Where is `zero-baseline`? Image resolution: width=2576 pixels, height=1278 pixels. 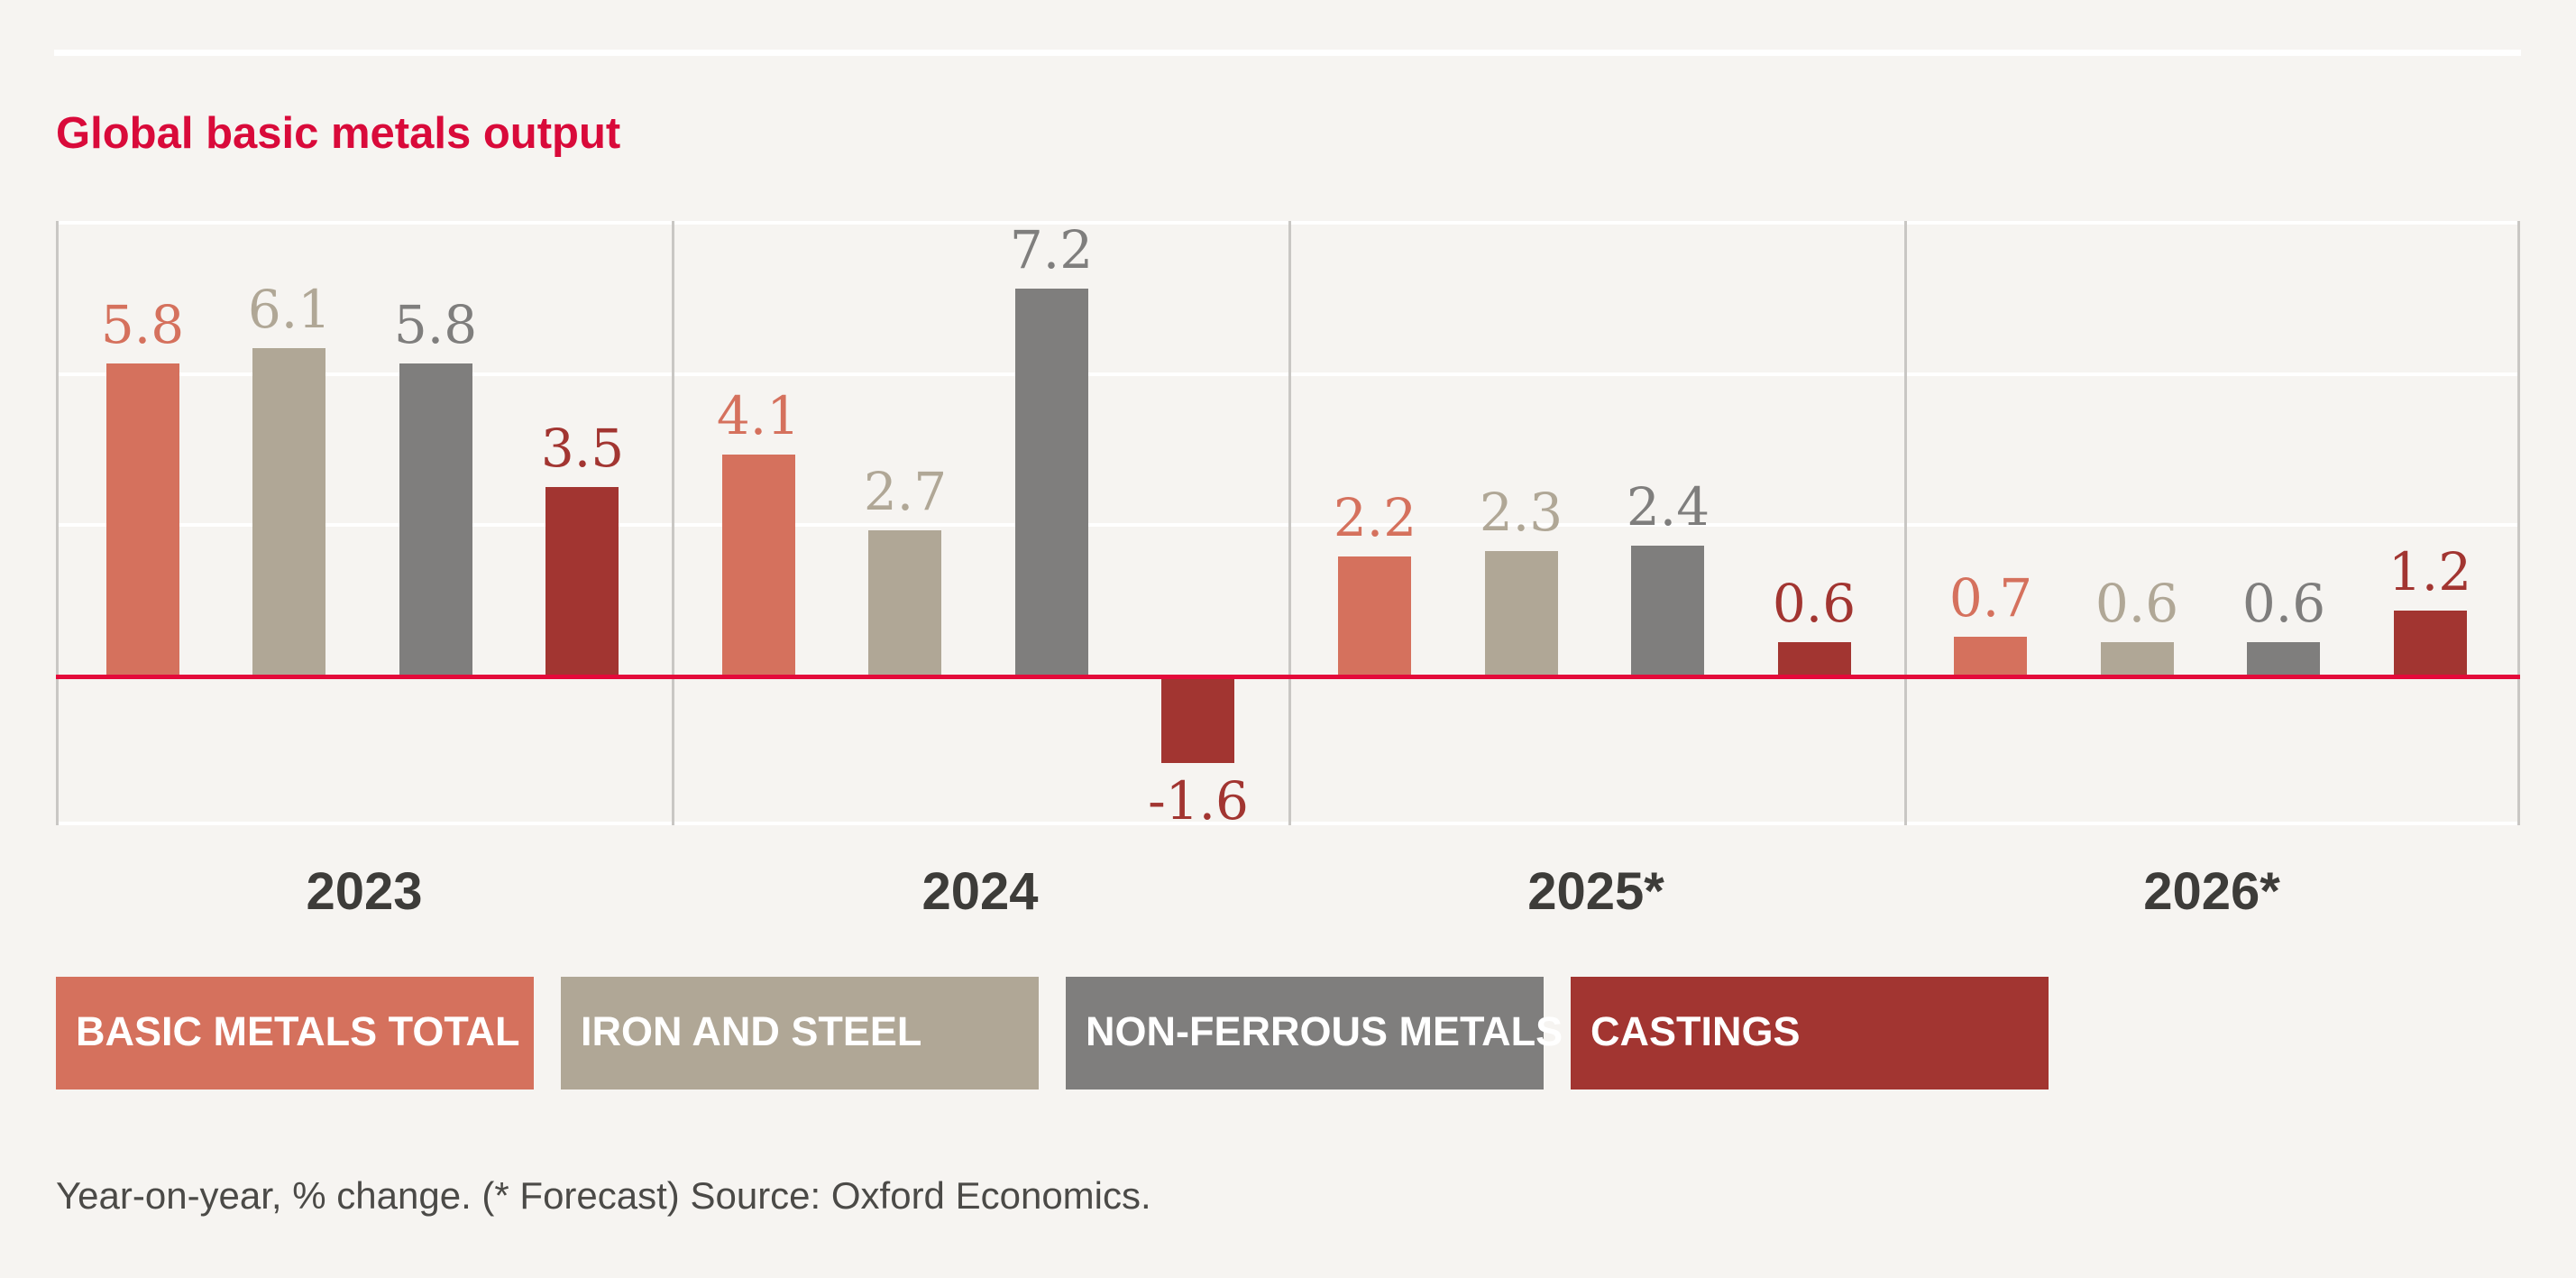
zero-baseline is located at coordinates (1288, 677).